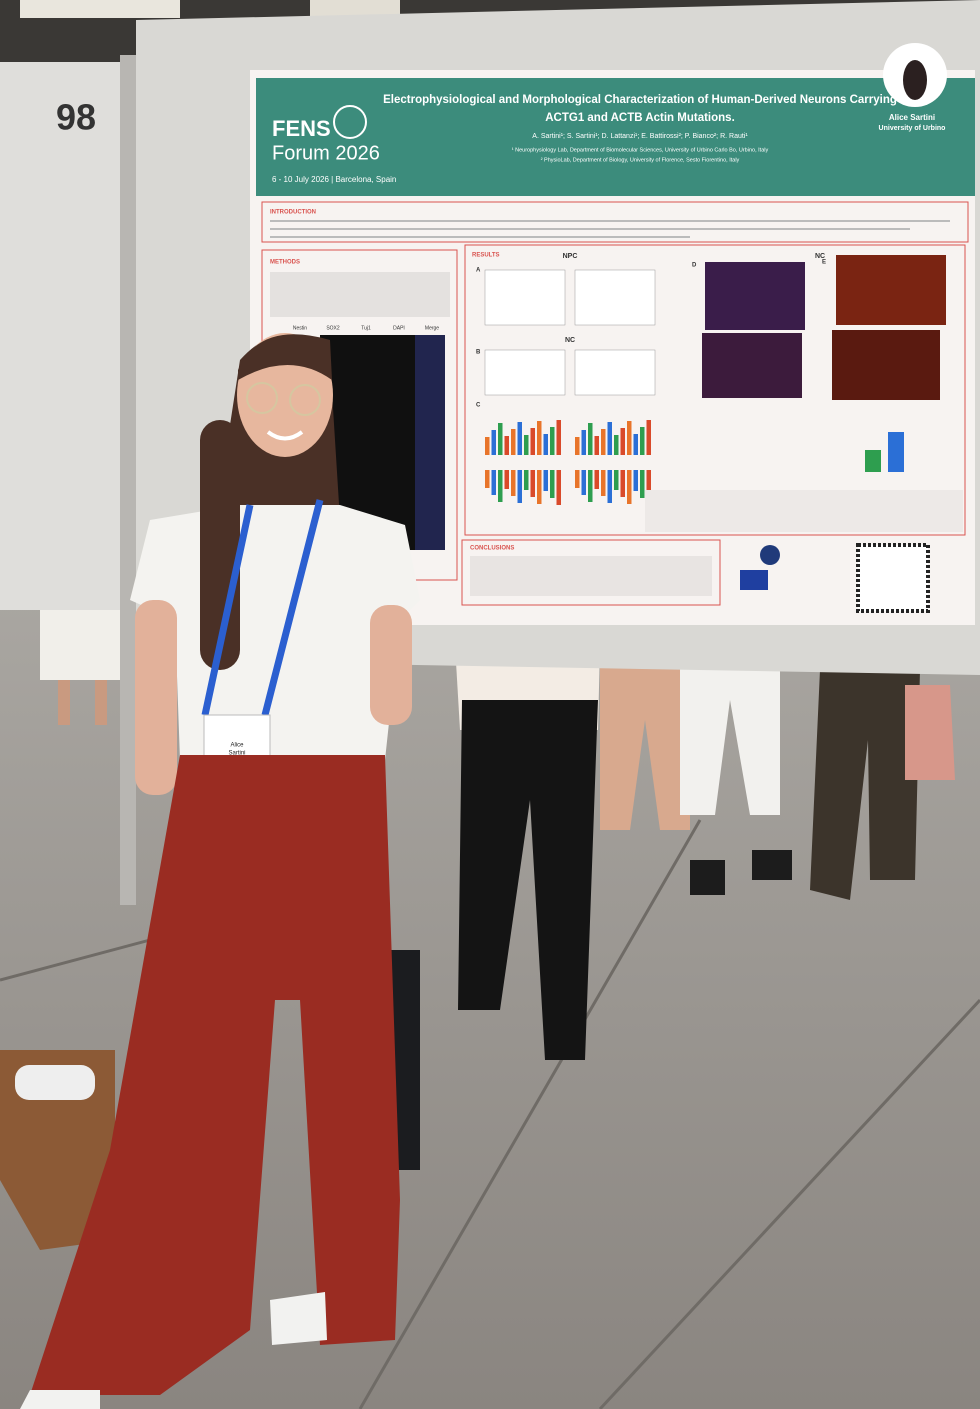 The height and width of the screenshot is (1409, 980). Describe the element at coordinates (76, 117) in the screenshot. I see `board-number: 98` at that location.